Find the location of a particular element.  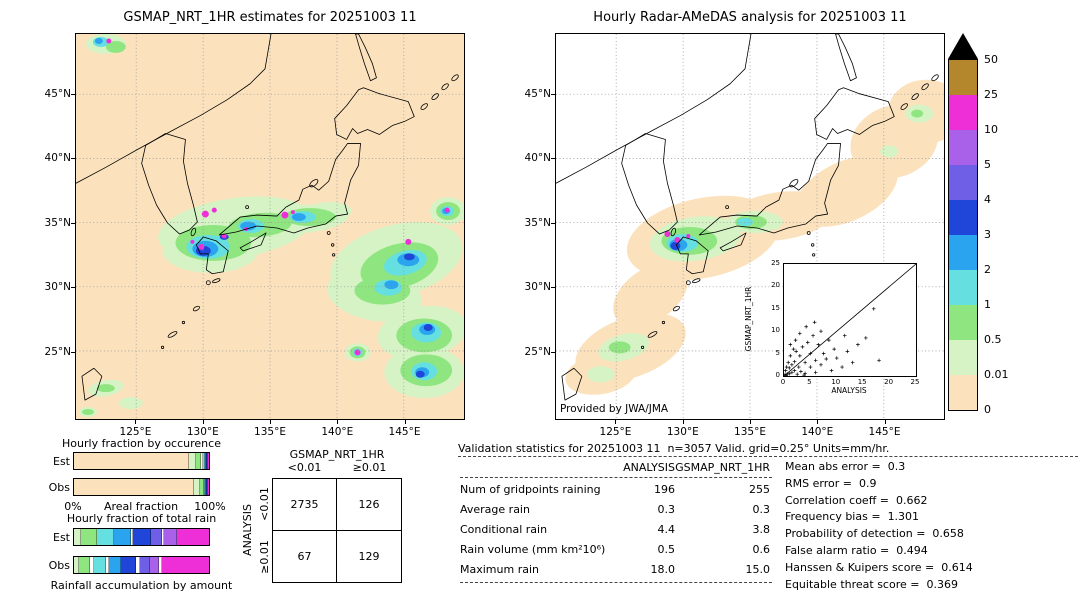

inset-x-tick-label: 10 is located at coordinates (836, 382).